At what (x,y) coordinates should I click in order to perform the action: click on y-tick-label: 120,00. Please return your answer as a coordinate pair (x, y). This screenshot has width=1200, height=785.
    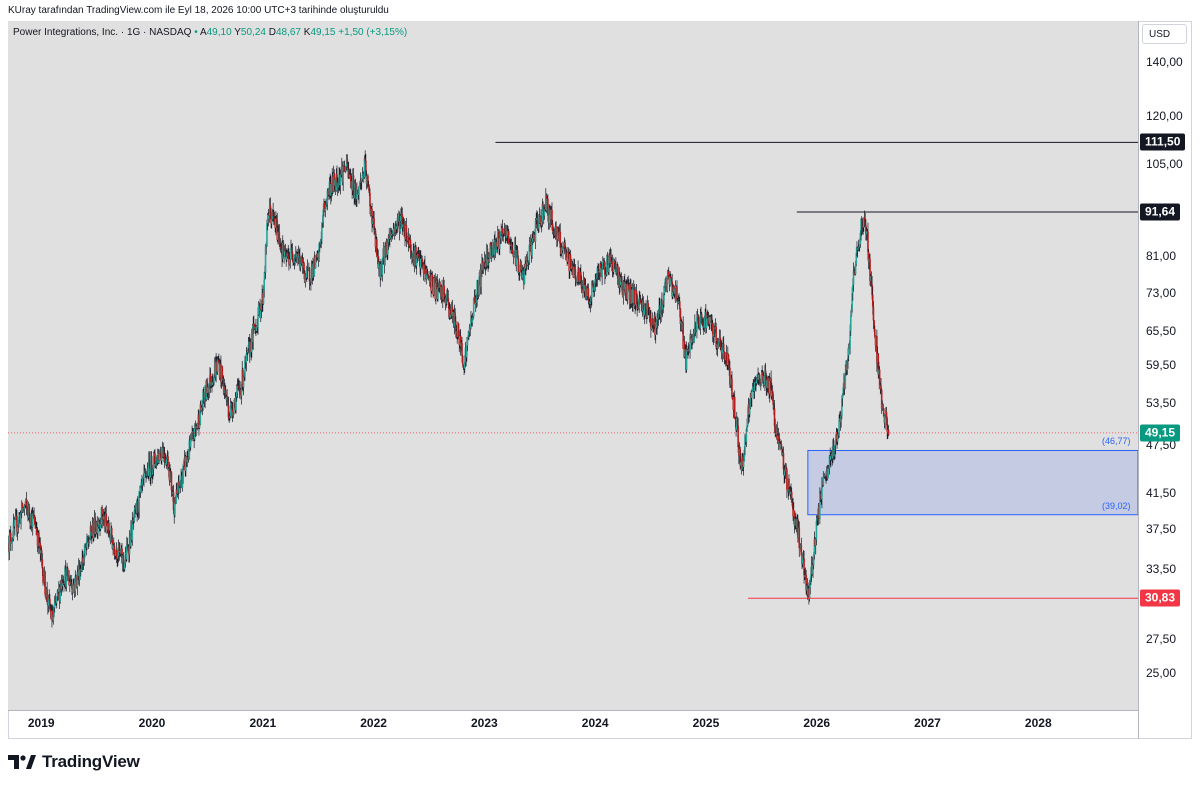
    Looking at the image, I should click on (1164, 116).